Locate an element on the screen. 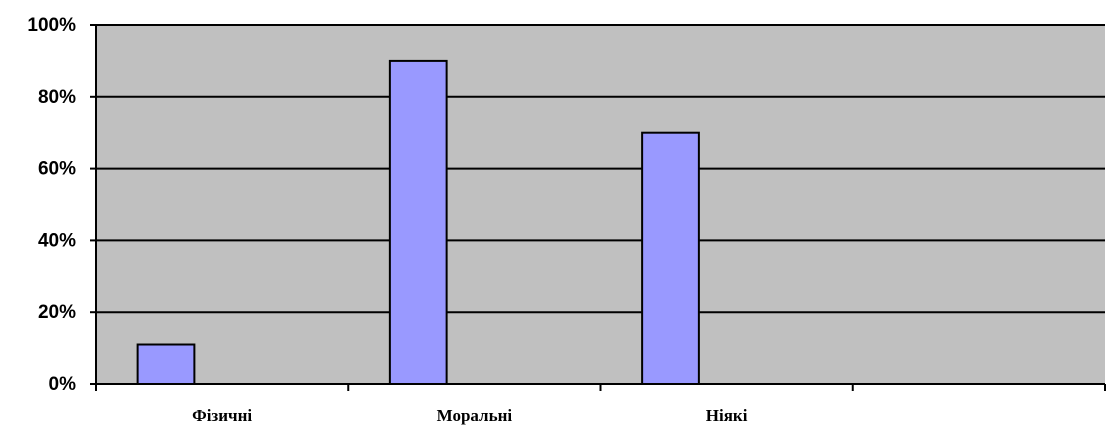 This screenshot has height=427, width=1107. x-tick-label: Фізичні is located at coordinates (222, 415).